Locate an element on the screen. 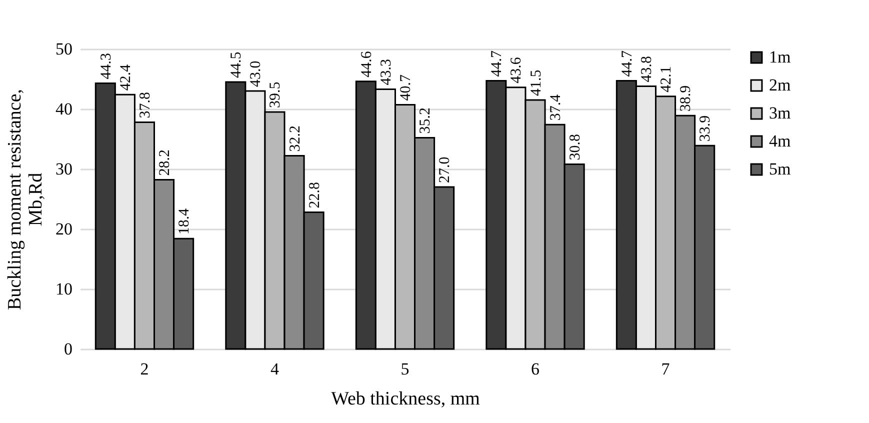  data-label: 18.4 is located at coordinates (184, 221).